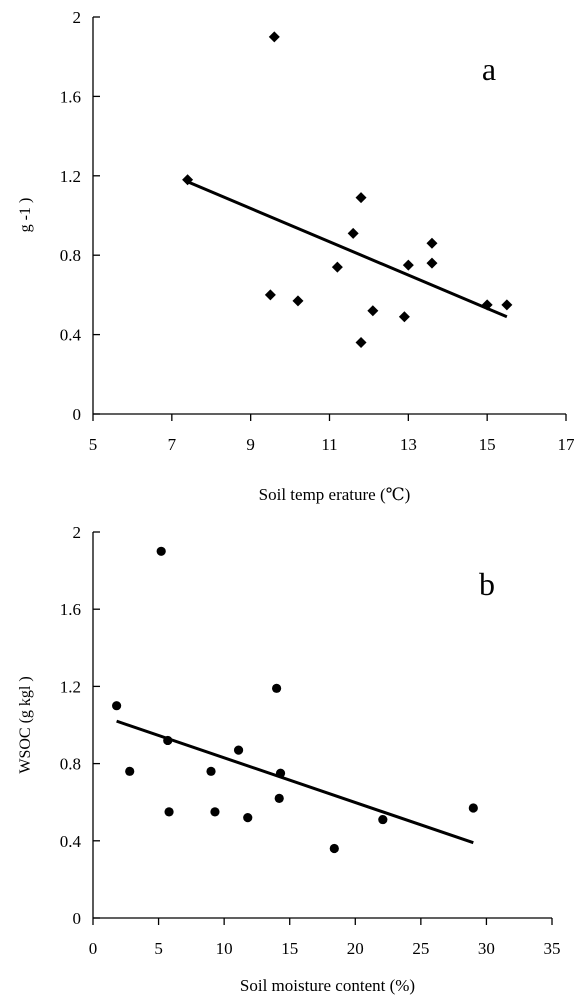  Describe the element at coordinates (566, 444) in the screenshot. I see `x-tick-label: 17` at that location.